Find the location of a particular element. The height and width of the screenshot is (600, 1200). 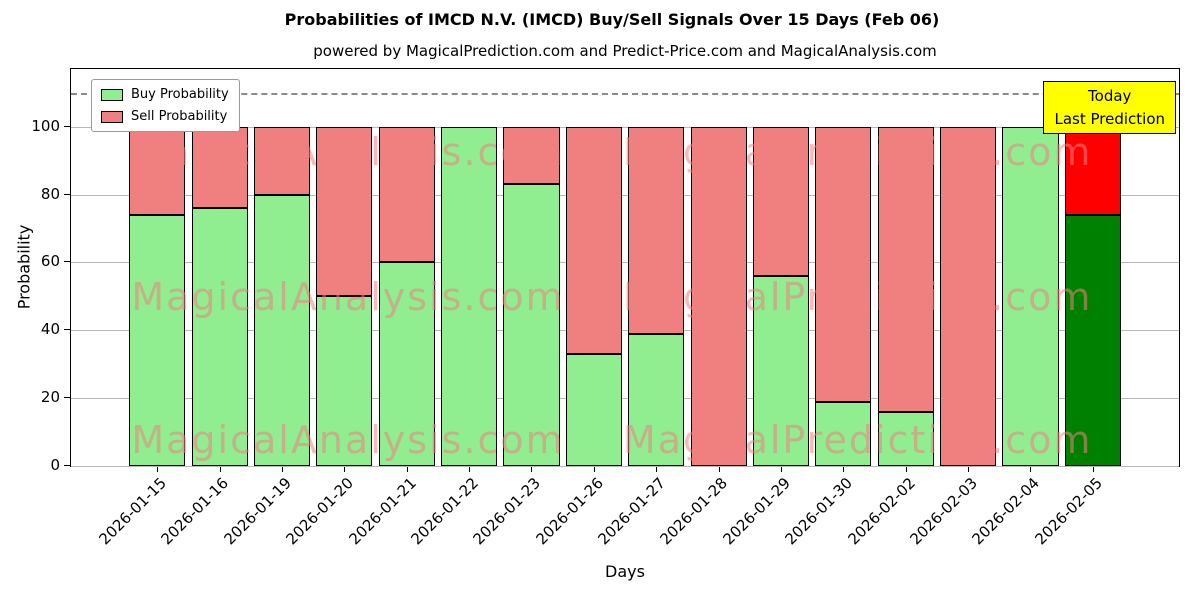

dashed-threshold-line is located at coordinates (625, 93).